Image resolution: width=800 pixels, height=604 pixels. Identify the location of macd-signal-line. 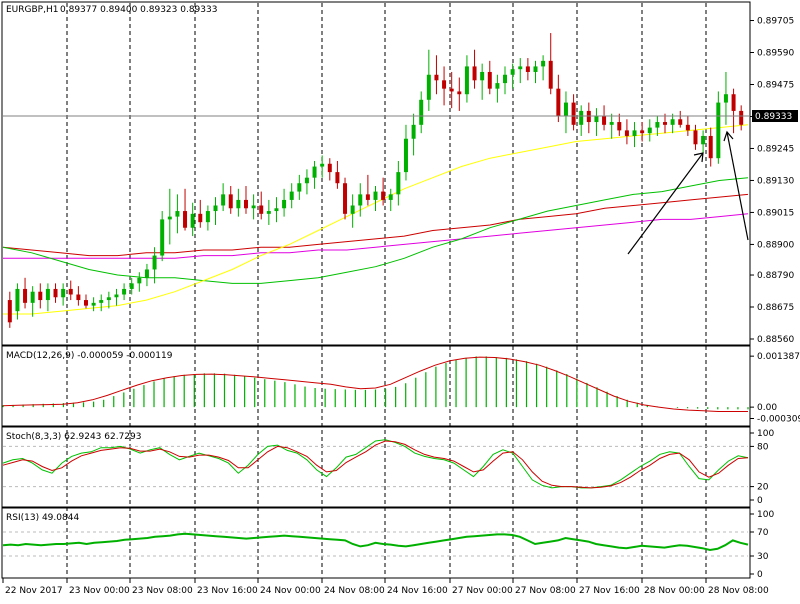
(375, 384).